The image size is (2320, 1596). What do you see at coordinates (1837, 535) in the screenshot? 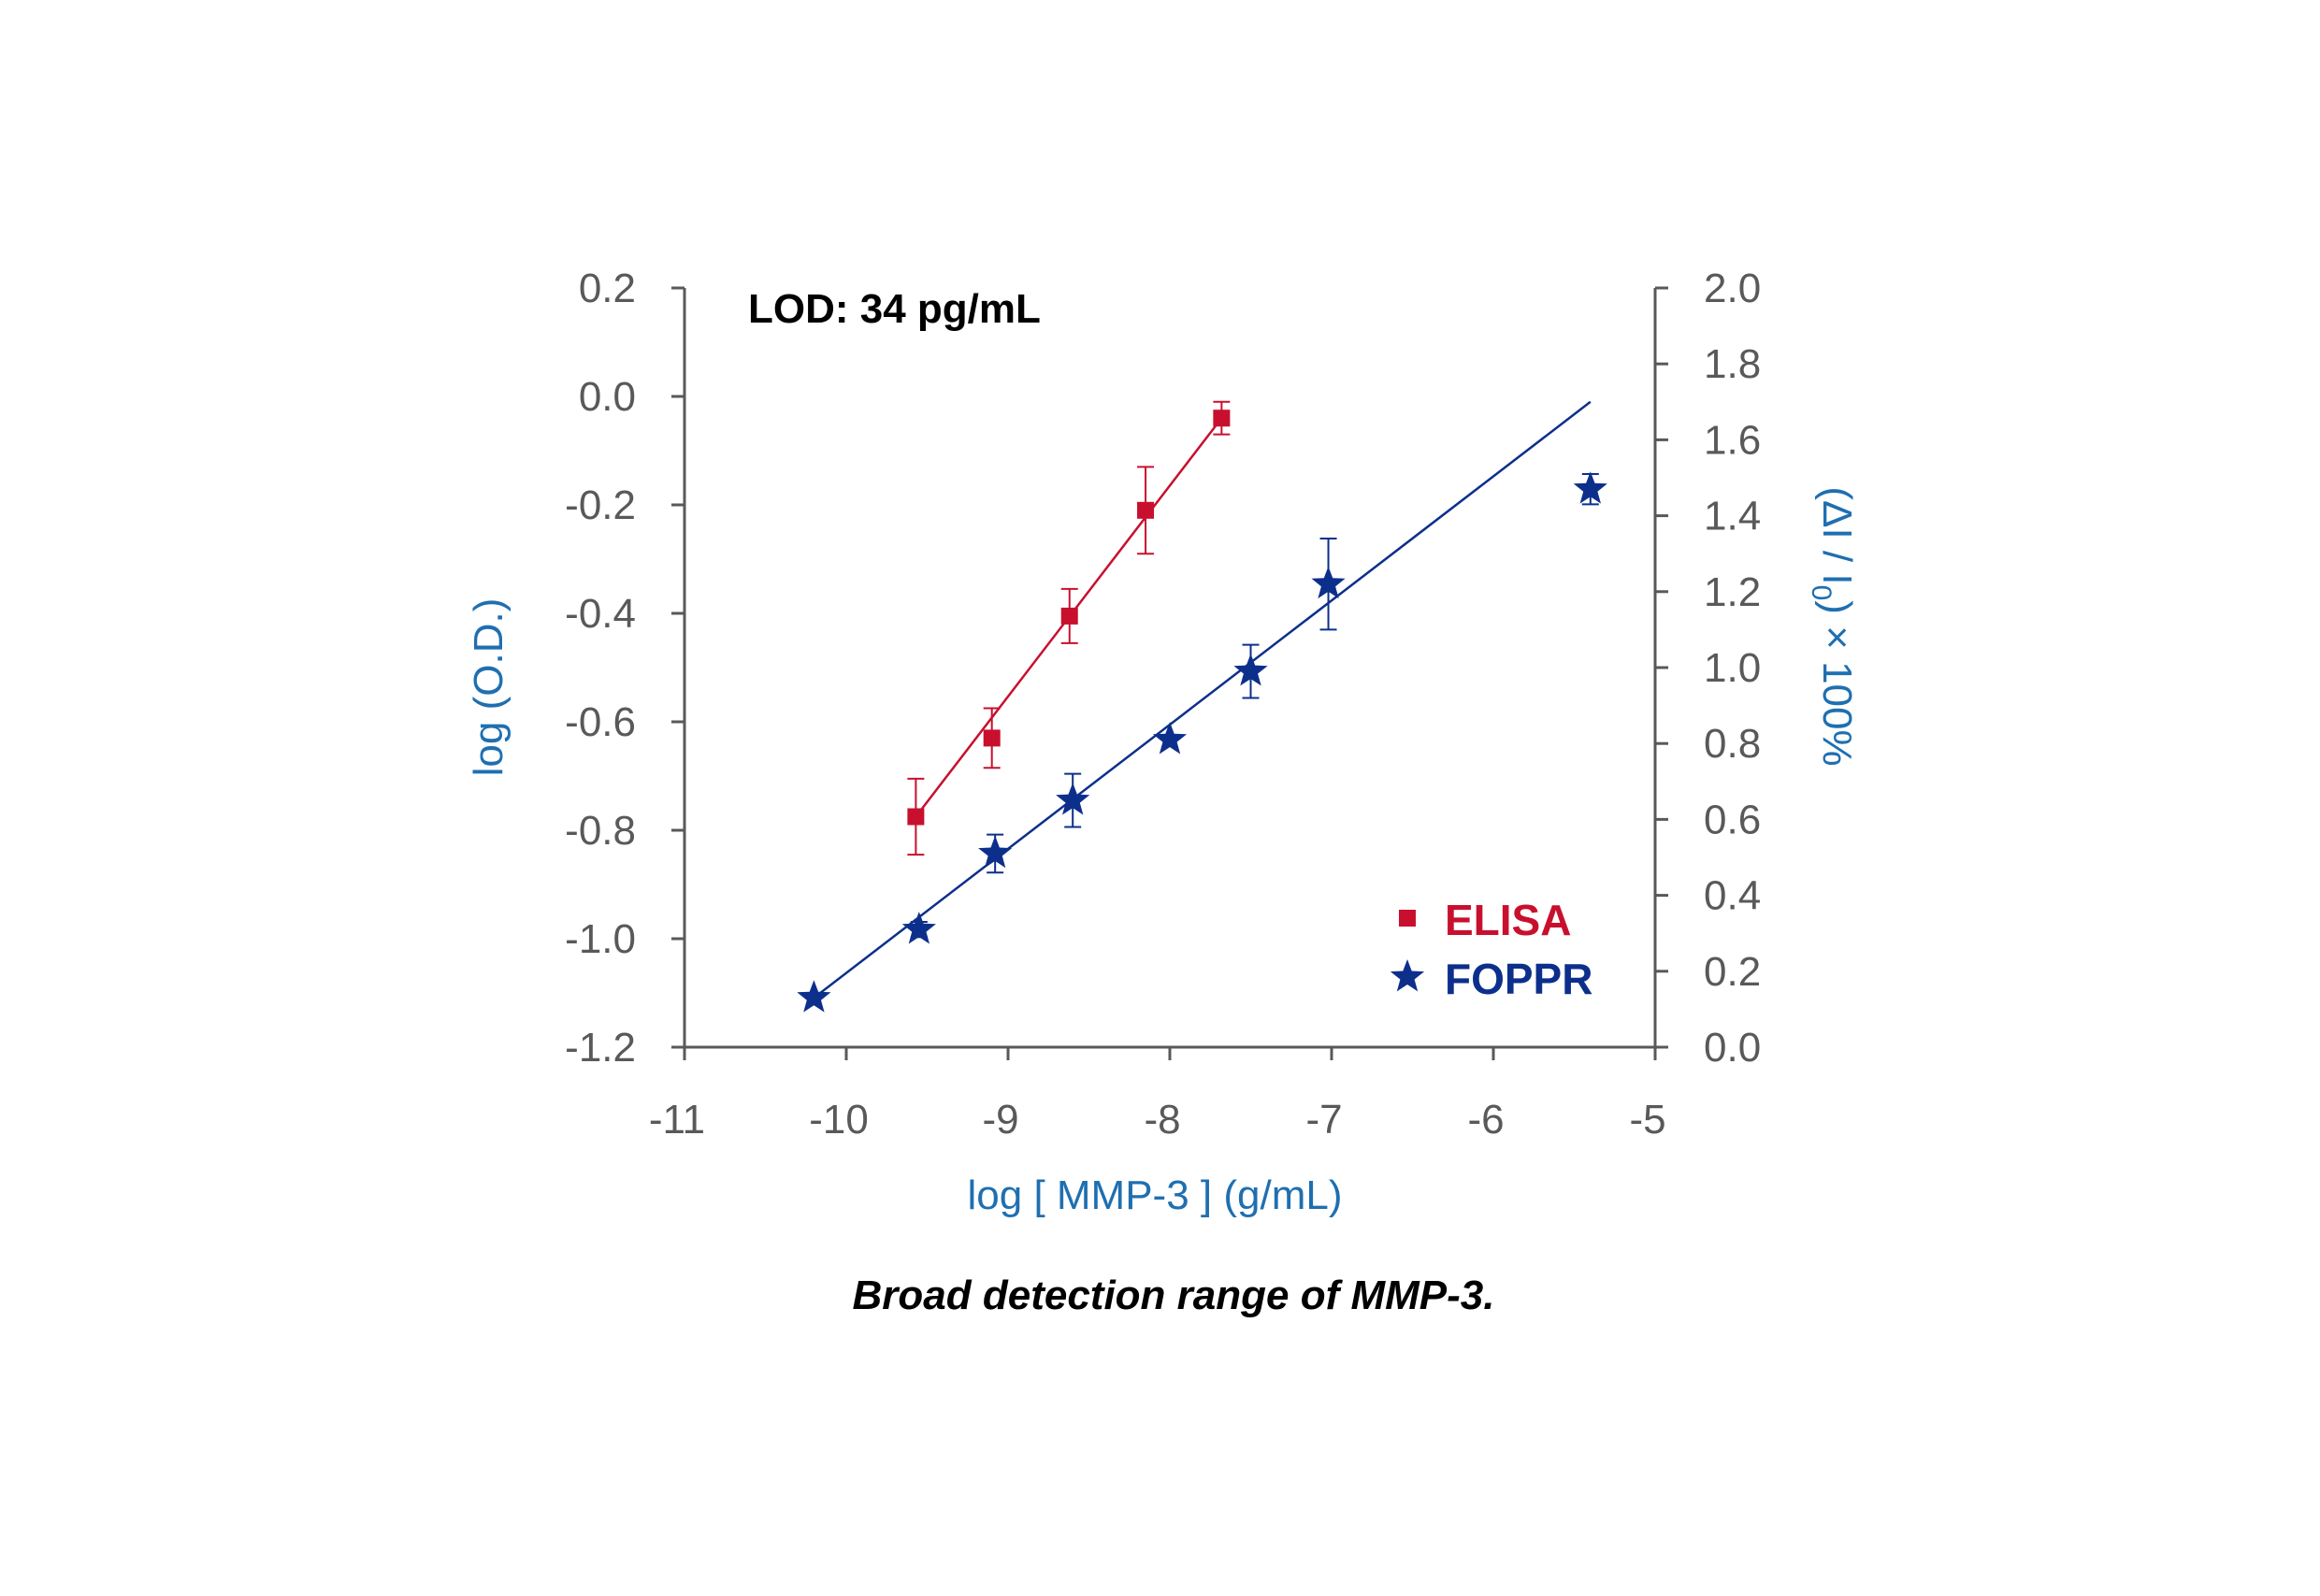
I see `y2-axis-title-main: (ΔI / I` at bounding box center [1837, 535].